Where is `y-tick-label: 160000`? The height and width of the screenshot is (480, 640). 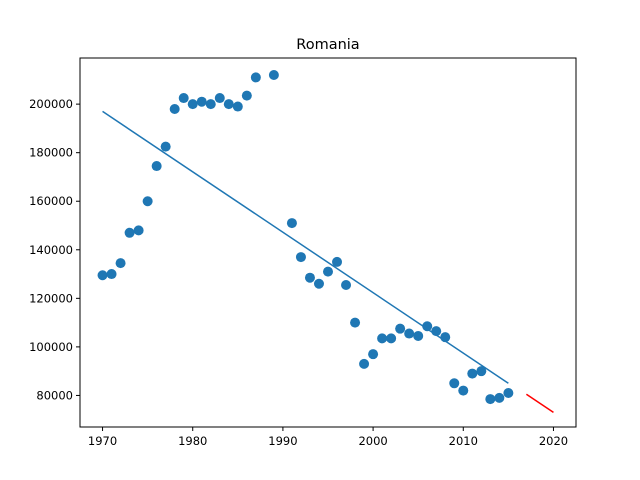 y-tick-label: 160000 is located at coordinates (51, 201).